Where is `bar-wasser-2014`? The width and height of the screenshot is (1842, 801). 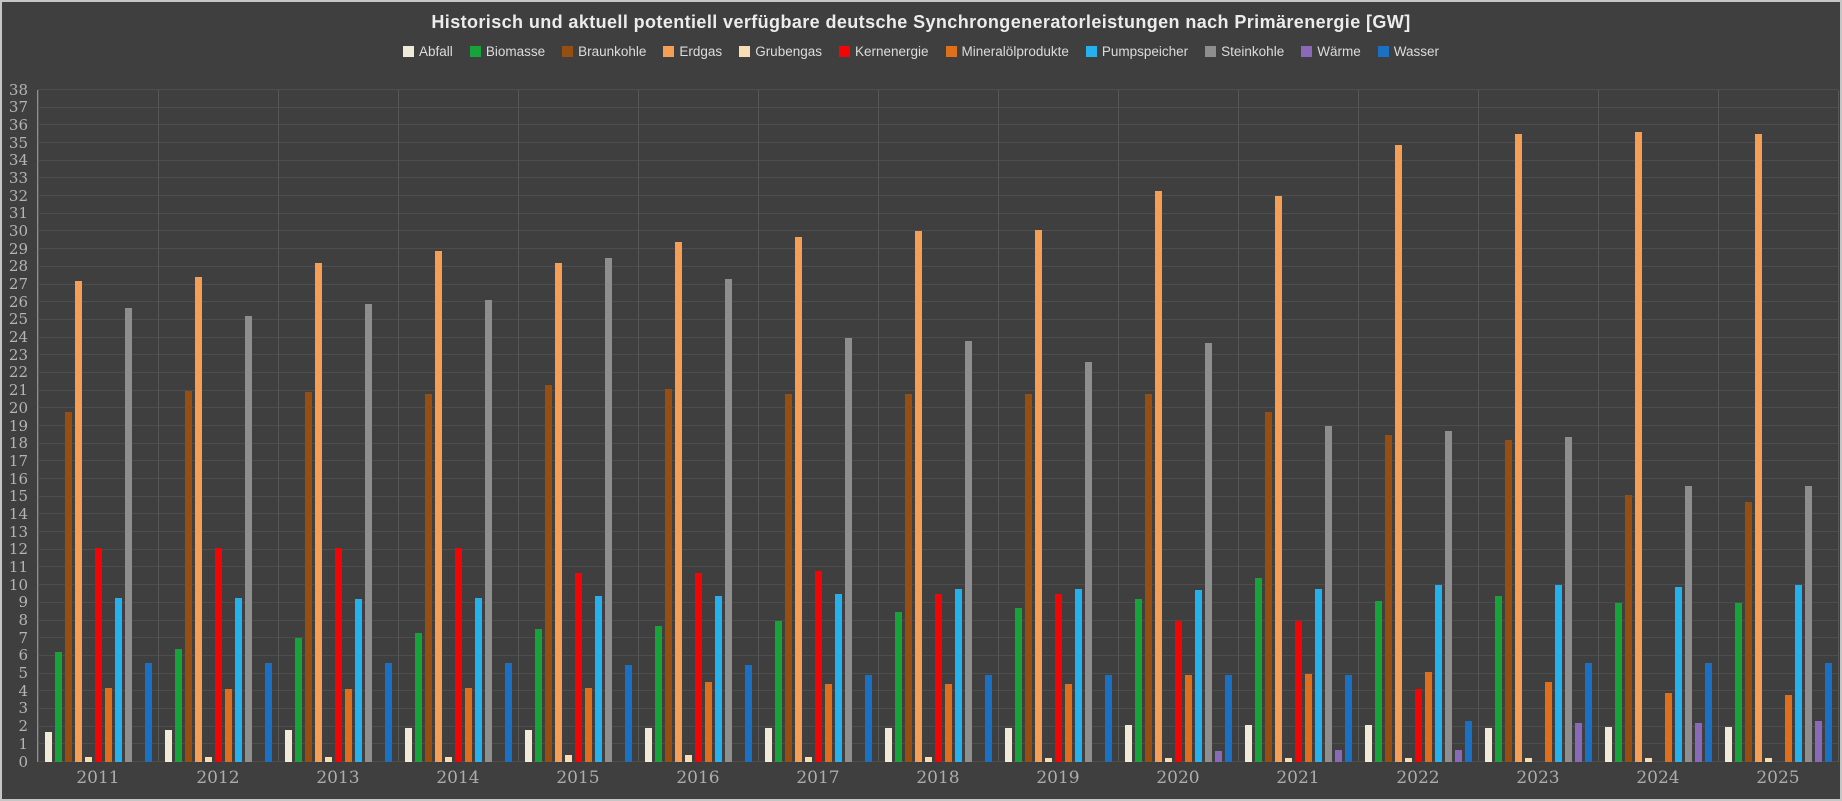 bar-wasser-2014 is located at coordinates (508, 712).